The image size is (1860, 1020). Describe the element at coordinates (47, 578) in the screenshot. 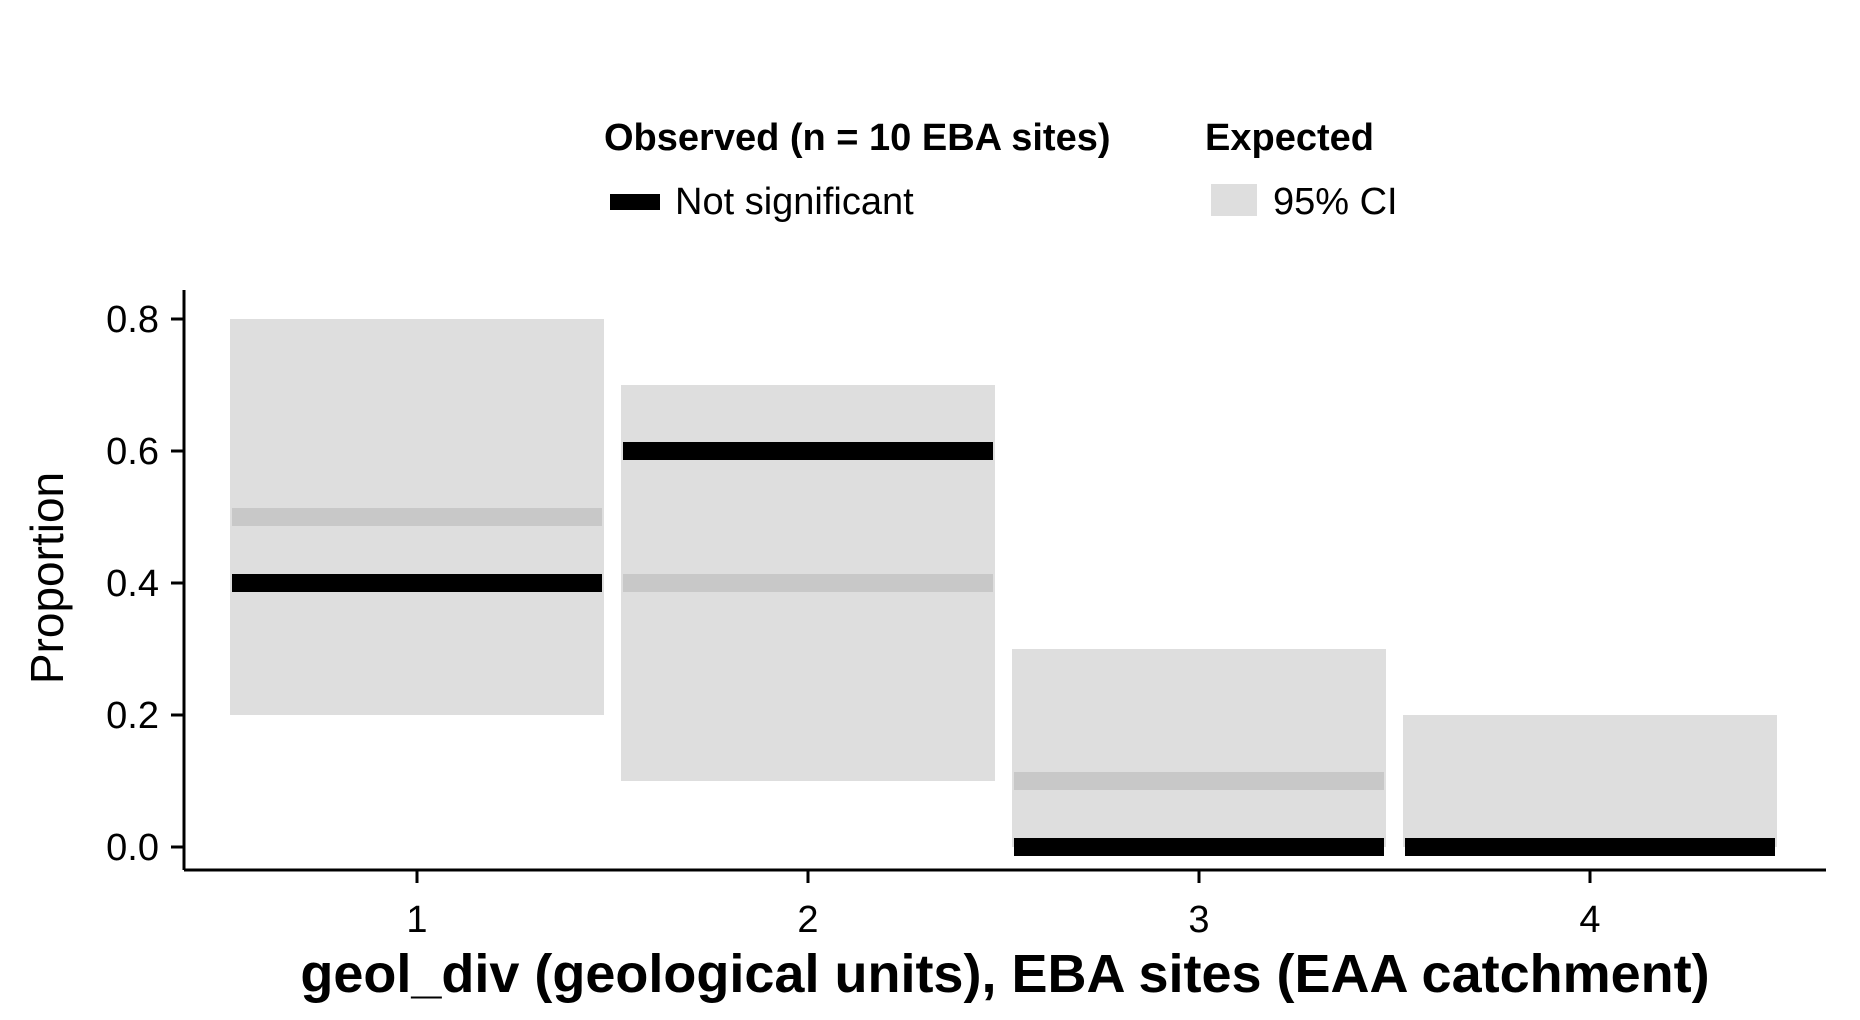

I see `y-axis-title: Proportion` at that location.